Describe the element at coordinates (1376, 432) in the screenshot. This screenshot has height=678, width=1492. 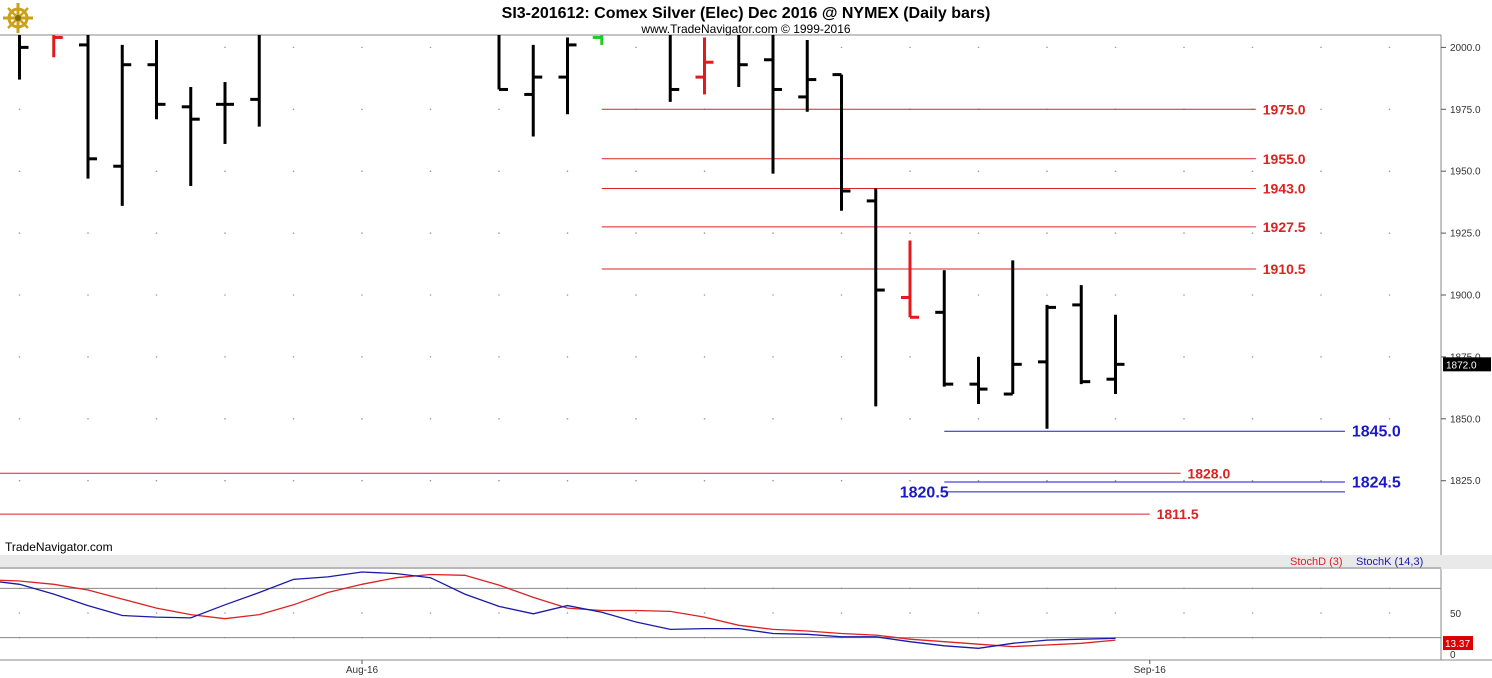
I see `level-label: 1845.0` at that location.